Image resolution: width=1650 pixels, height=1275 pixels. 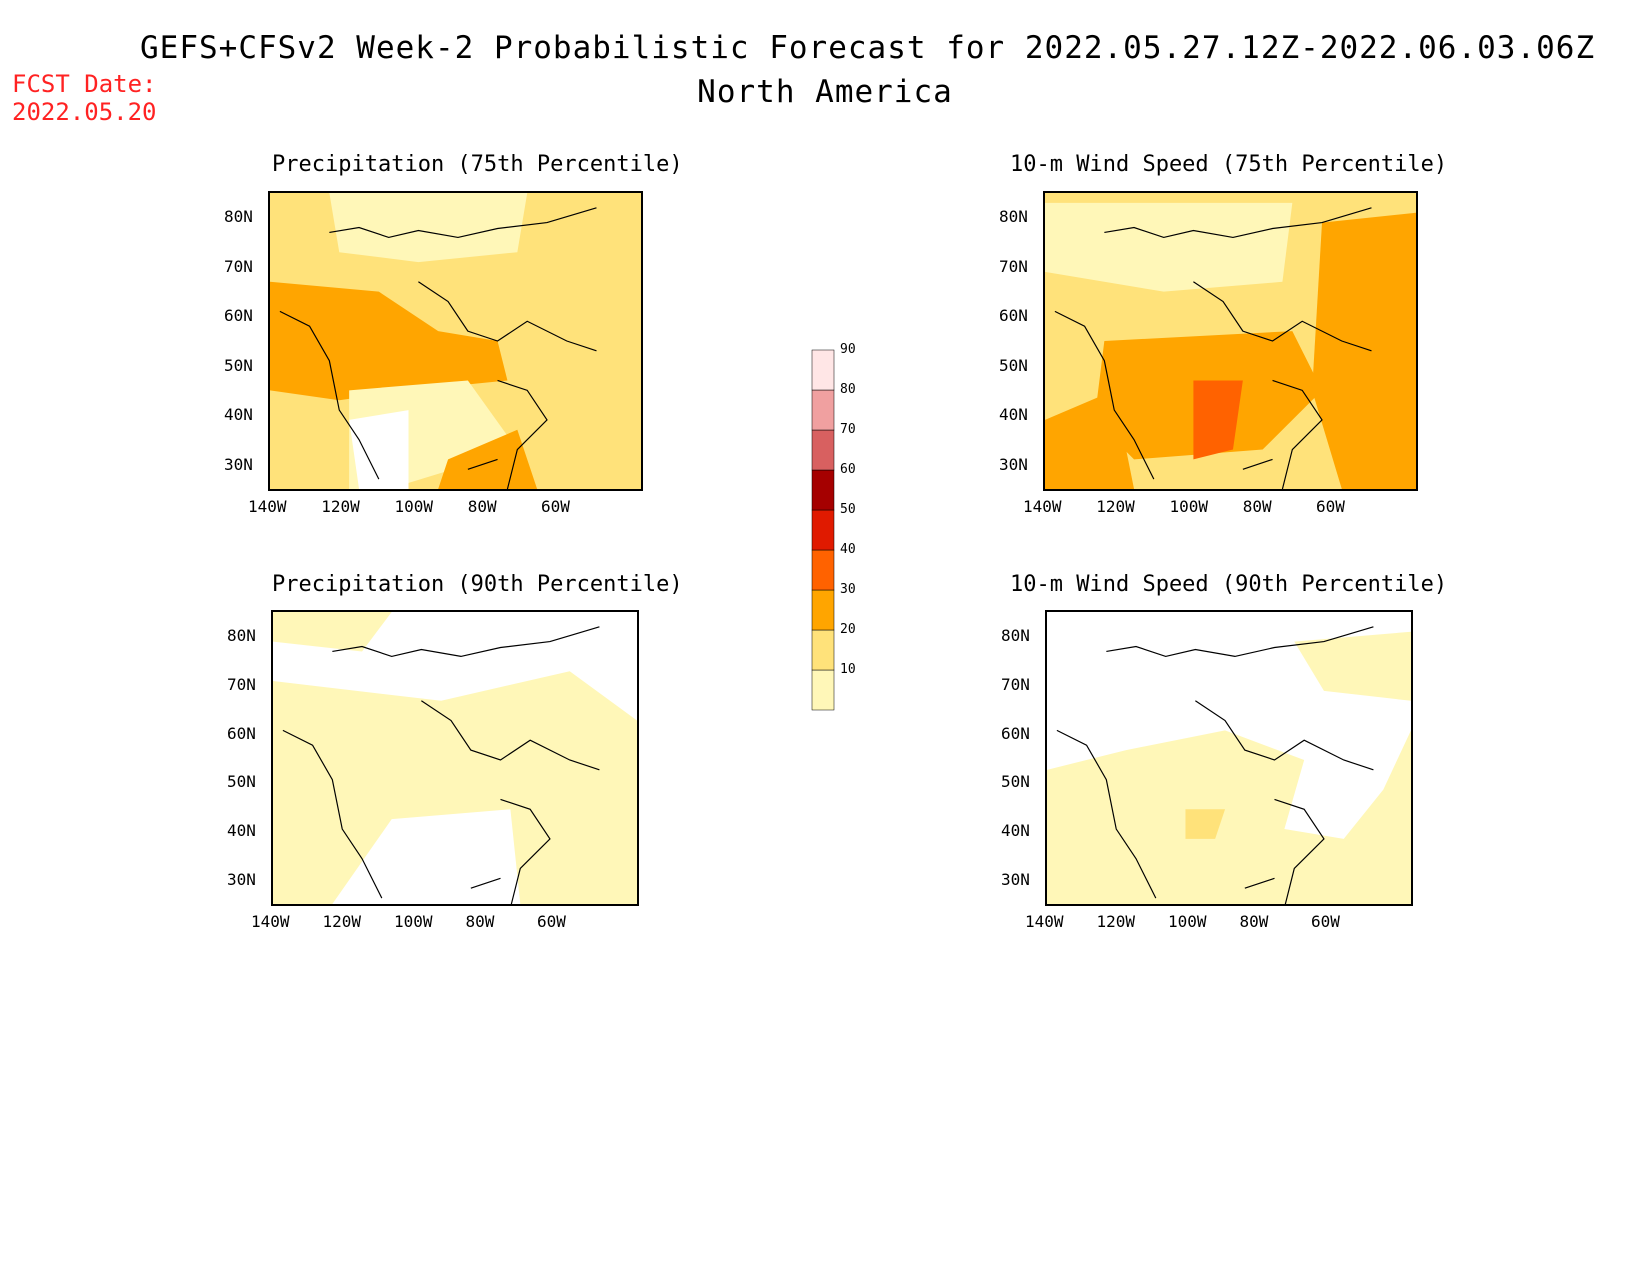 I want to click on panel-title-precip-75: Precipitation (75th Percentile), so click(x=477, y=164).